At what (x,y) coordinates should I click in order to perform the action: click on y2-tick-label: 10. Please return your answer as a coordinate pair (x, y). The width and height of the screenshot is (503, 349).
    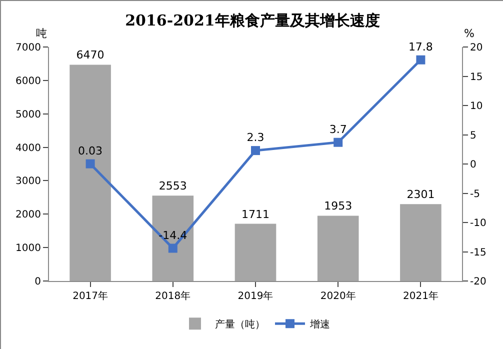
    Looking at the image, I should click on (476, 106).